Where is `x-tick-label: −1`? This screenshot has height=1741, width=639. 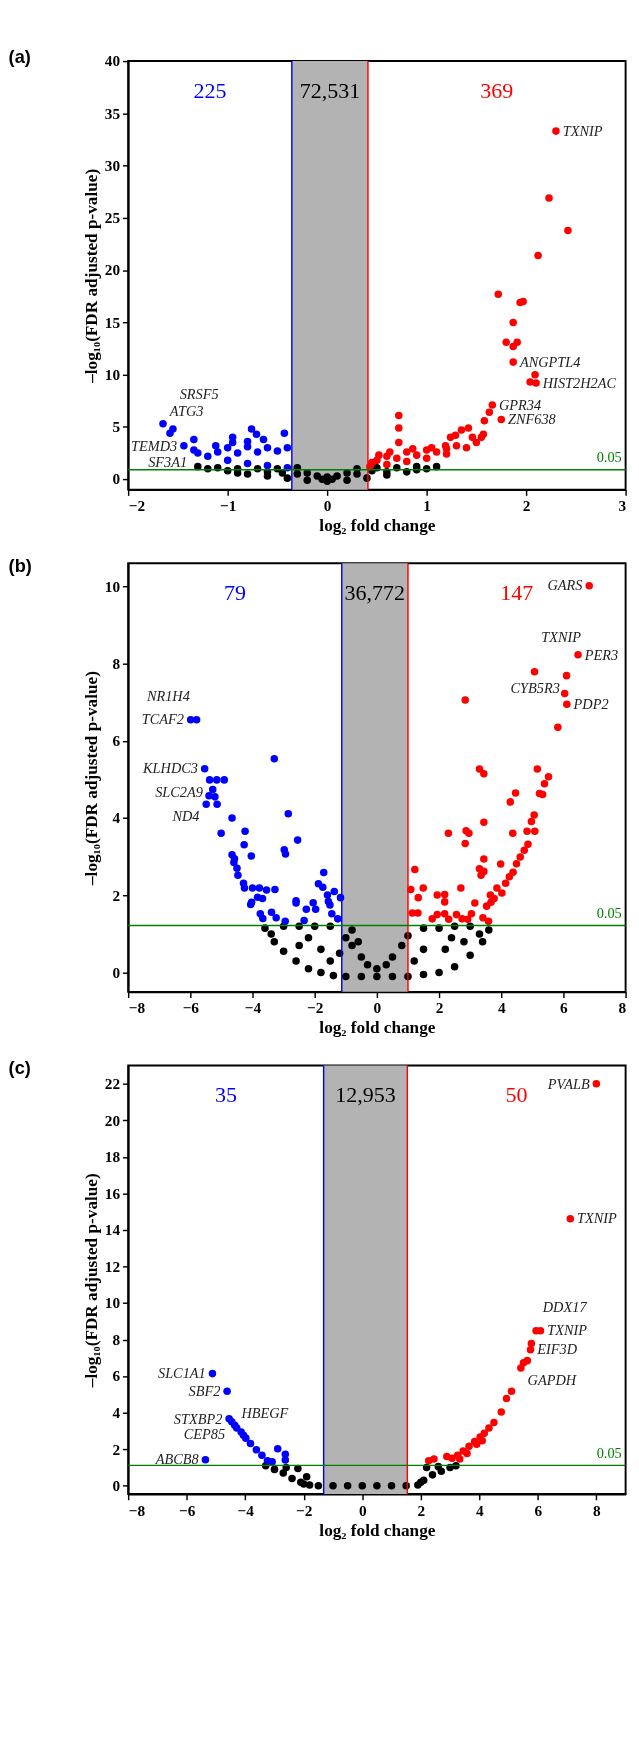 x-tick-label: −1 is located at coordinates (228, 506).